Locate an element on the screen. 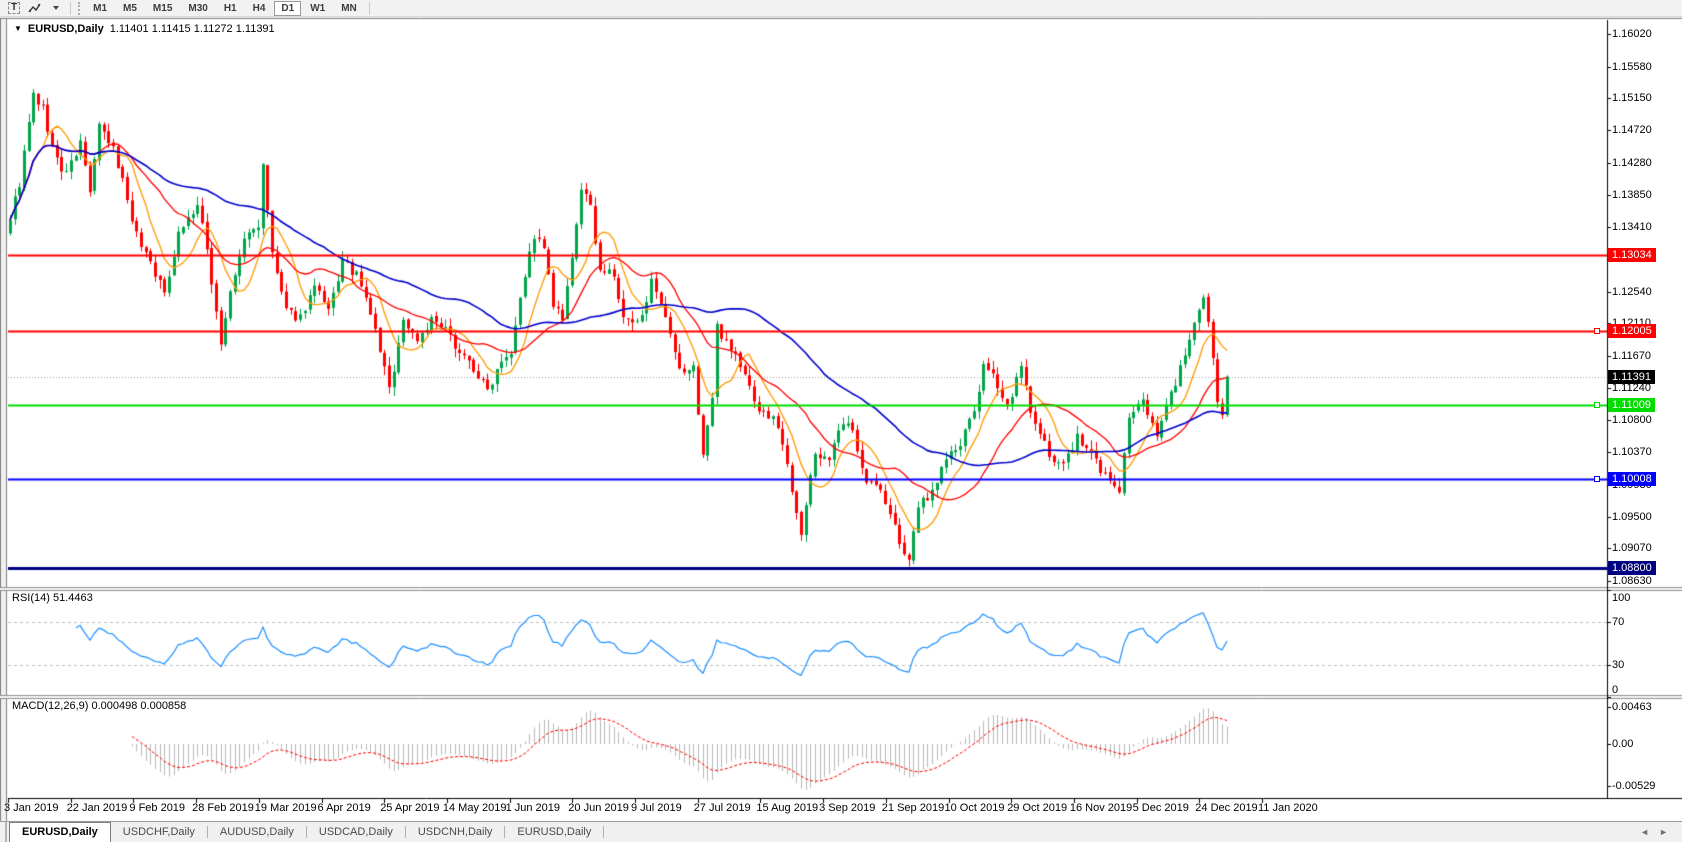 This screenshot has width=1682, height=842. chart-tab-3: USDCAD,Daily is located at coordinates (355, 832).